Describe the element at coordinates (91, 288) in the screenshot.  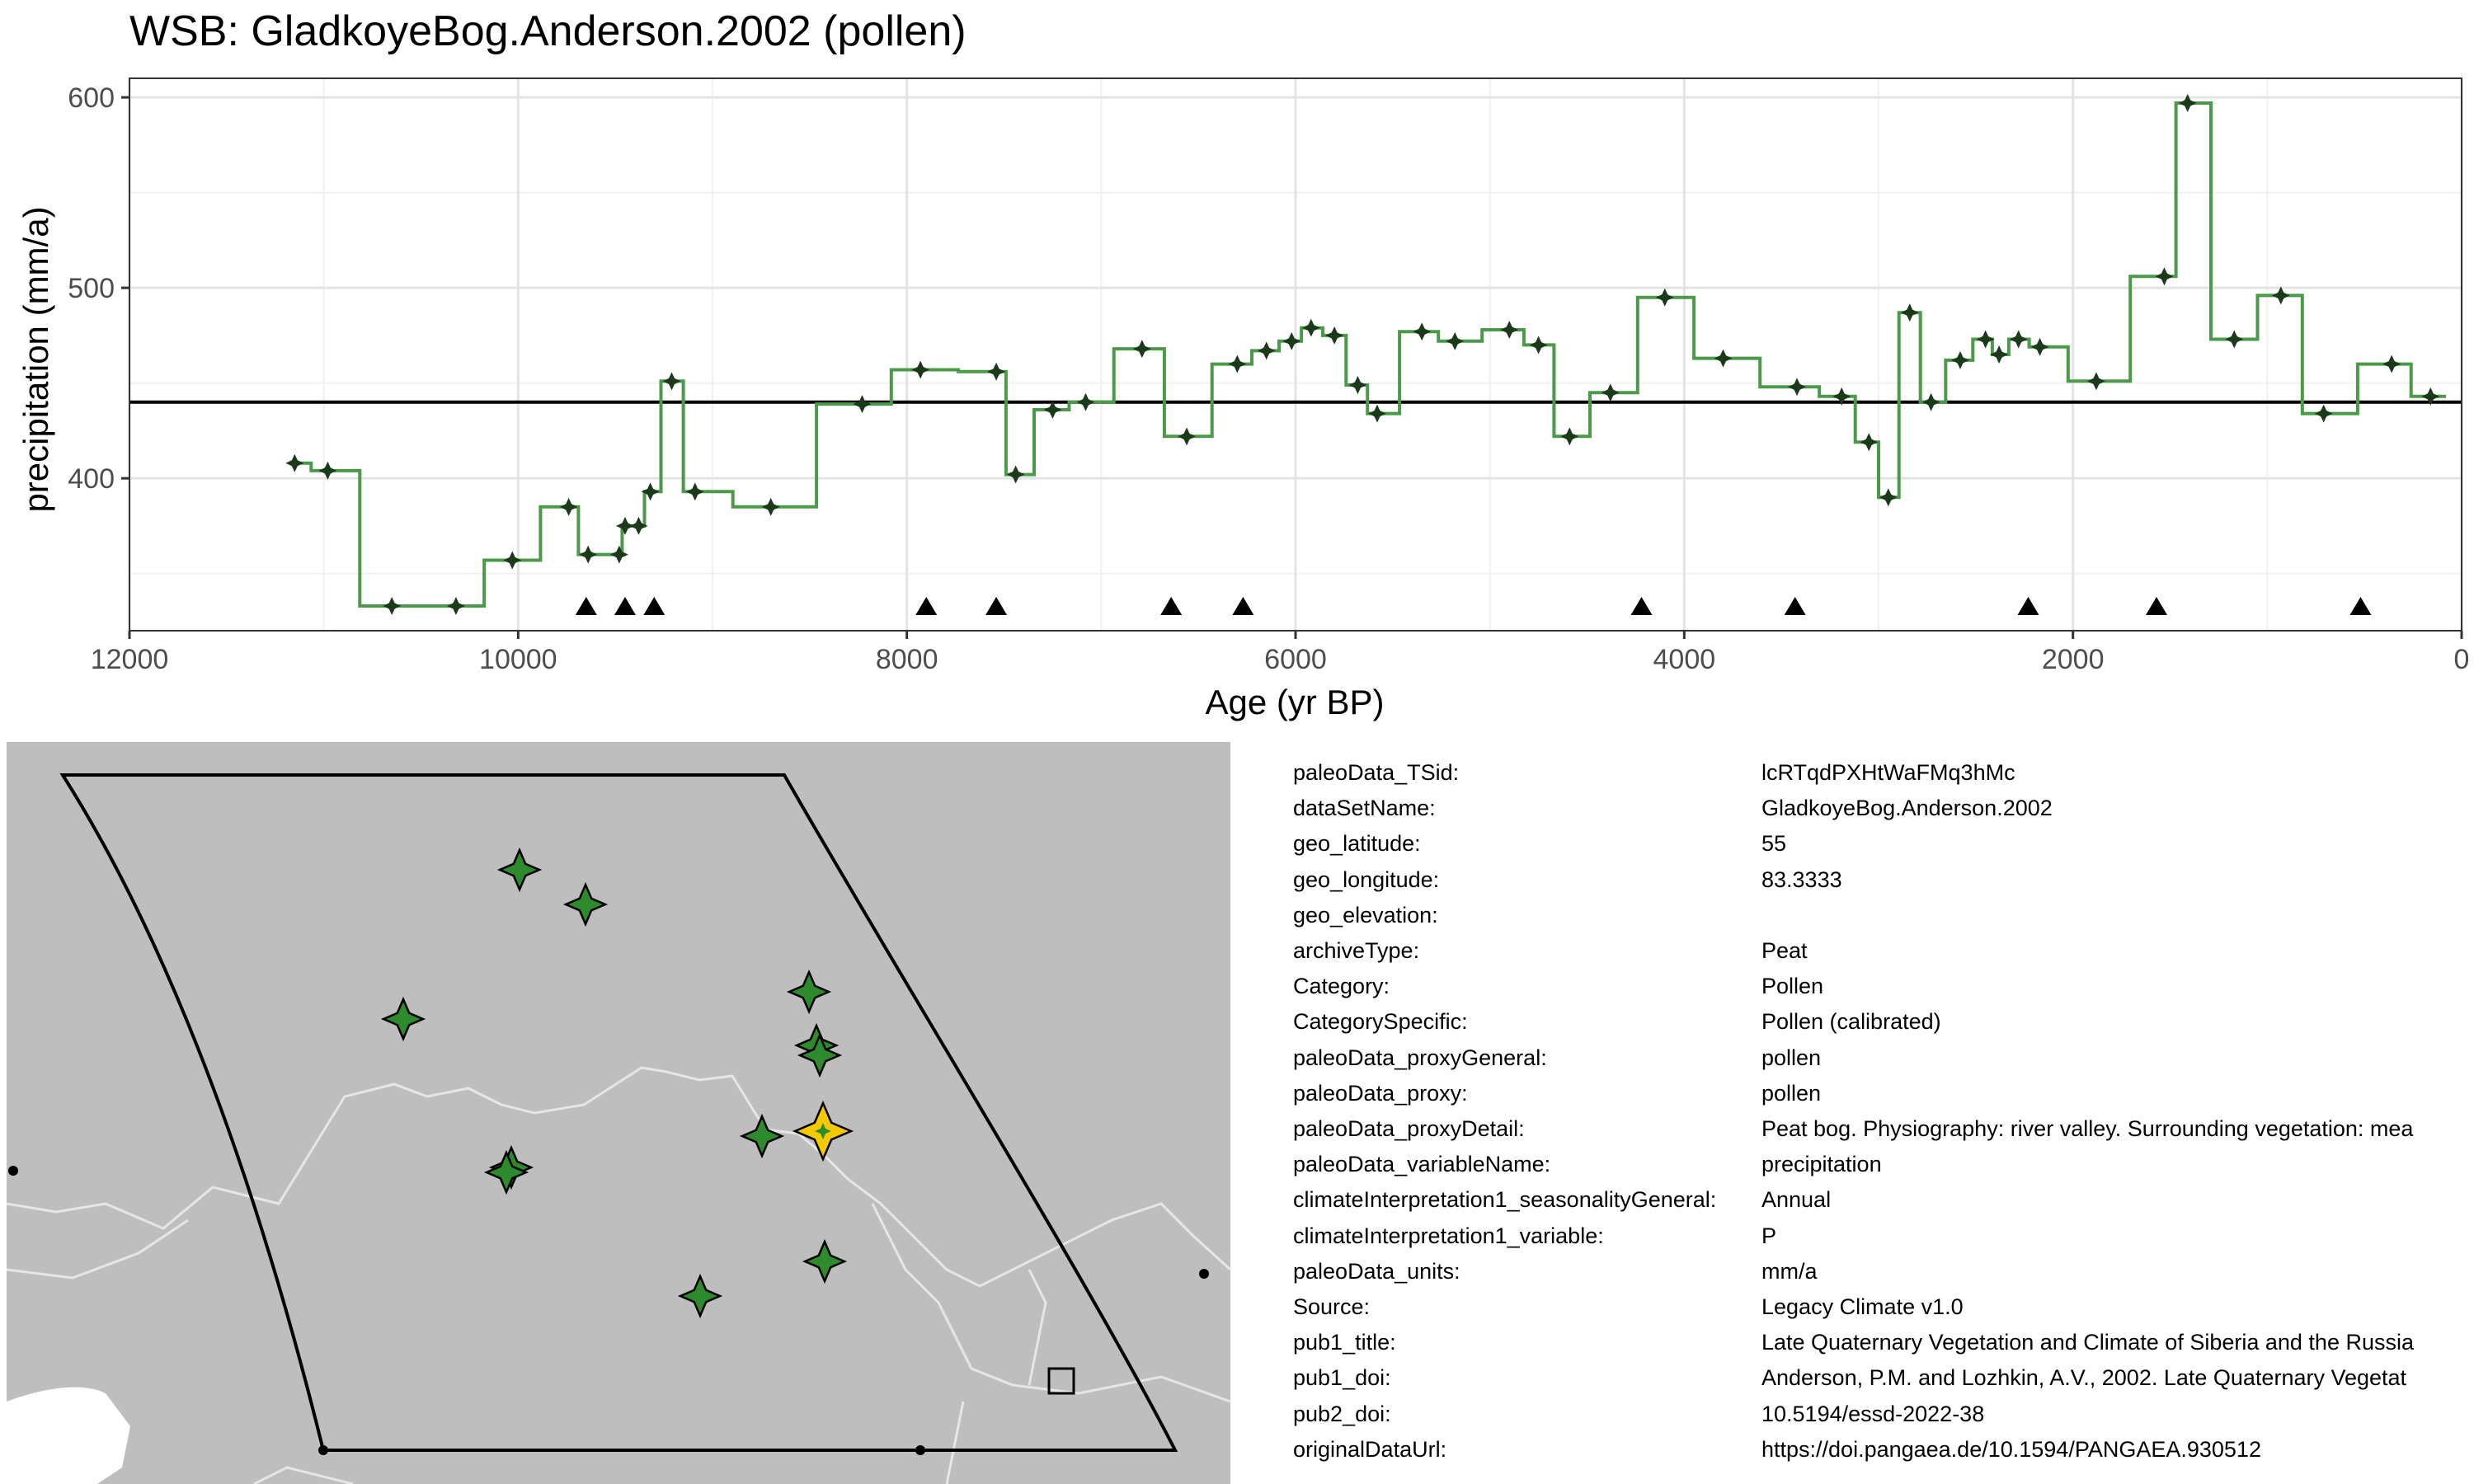
I see `y-tick-label: 500` at that location.